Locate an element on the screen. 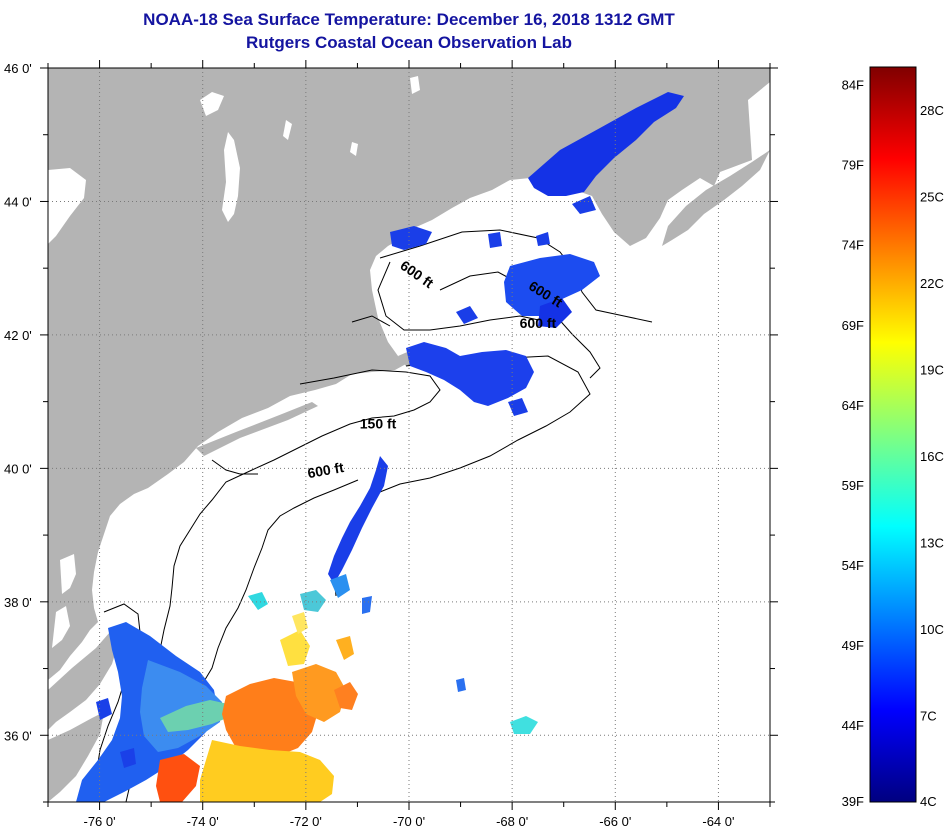 The image size is (944, 832). sst-gulf-stream is located at coordinates (307, 688).